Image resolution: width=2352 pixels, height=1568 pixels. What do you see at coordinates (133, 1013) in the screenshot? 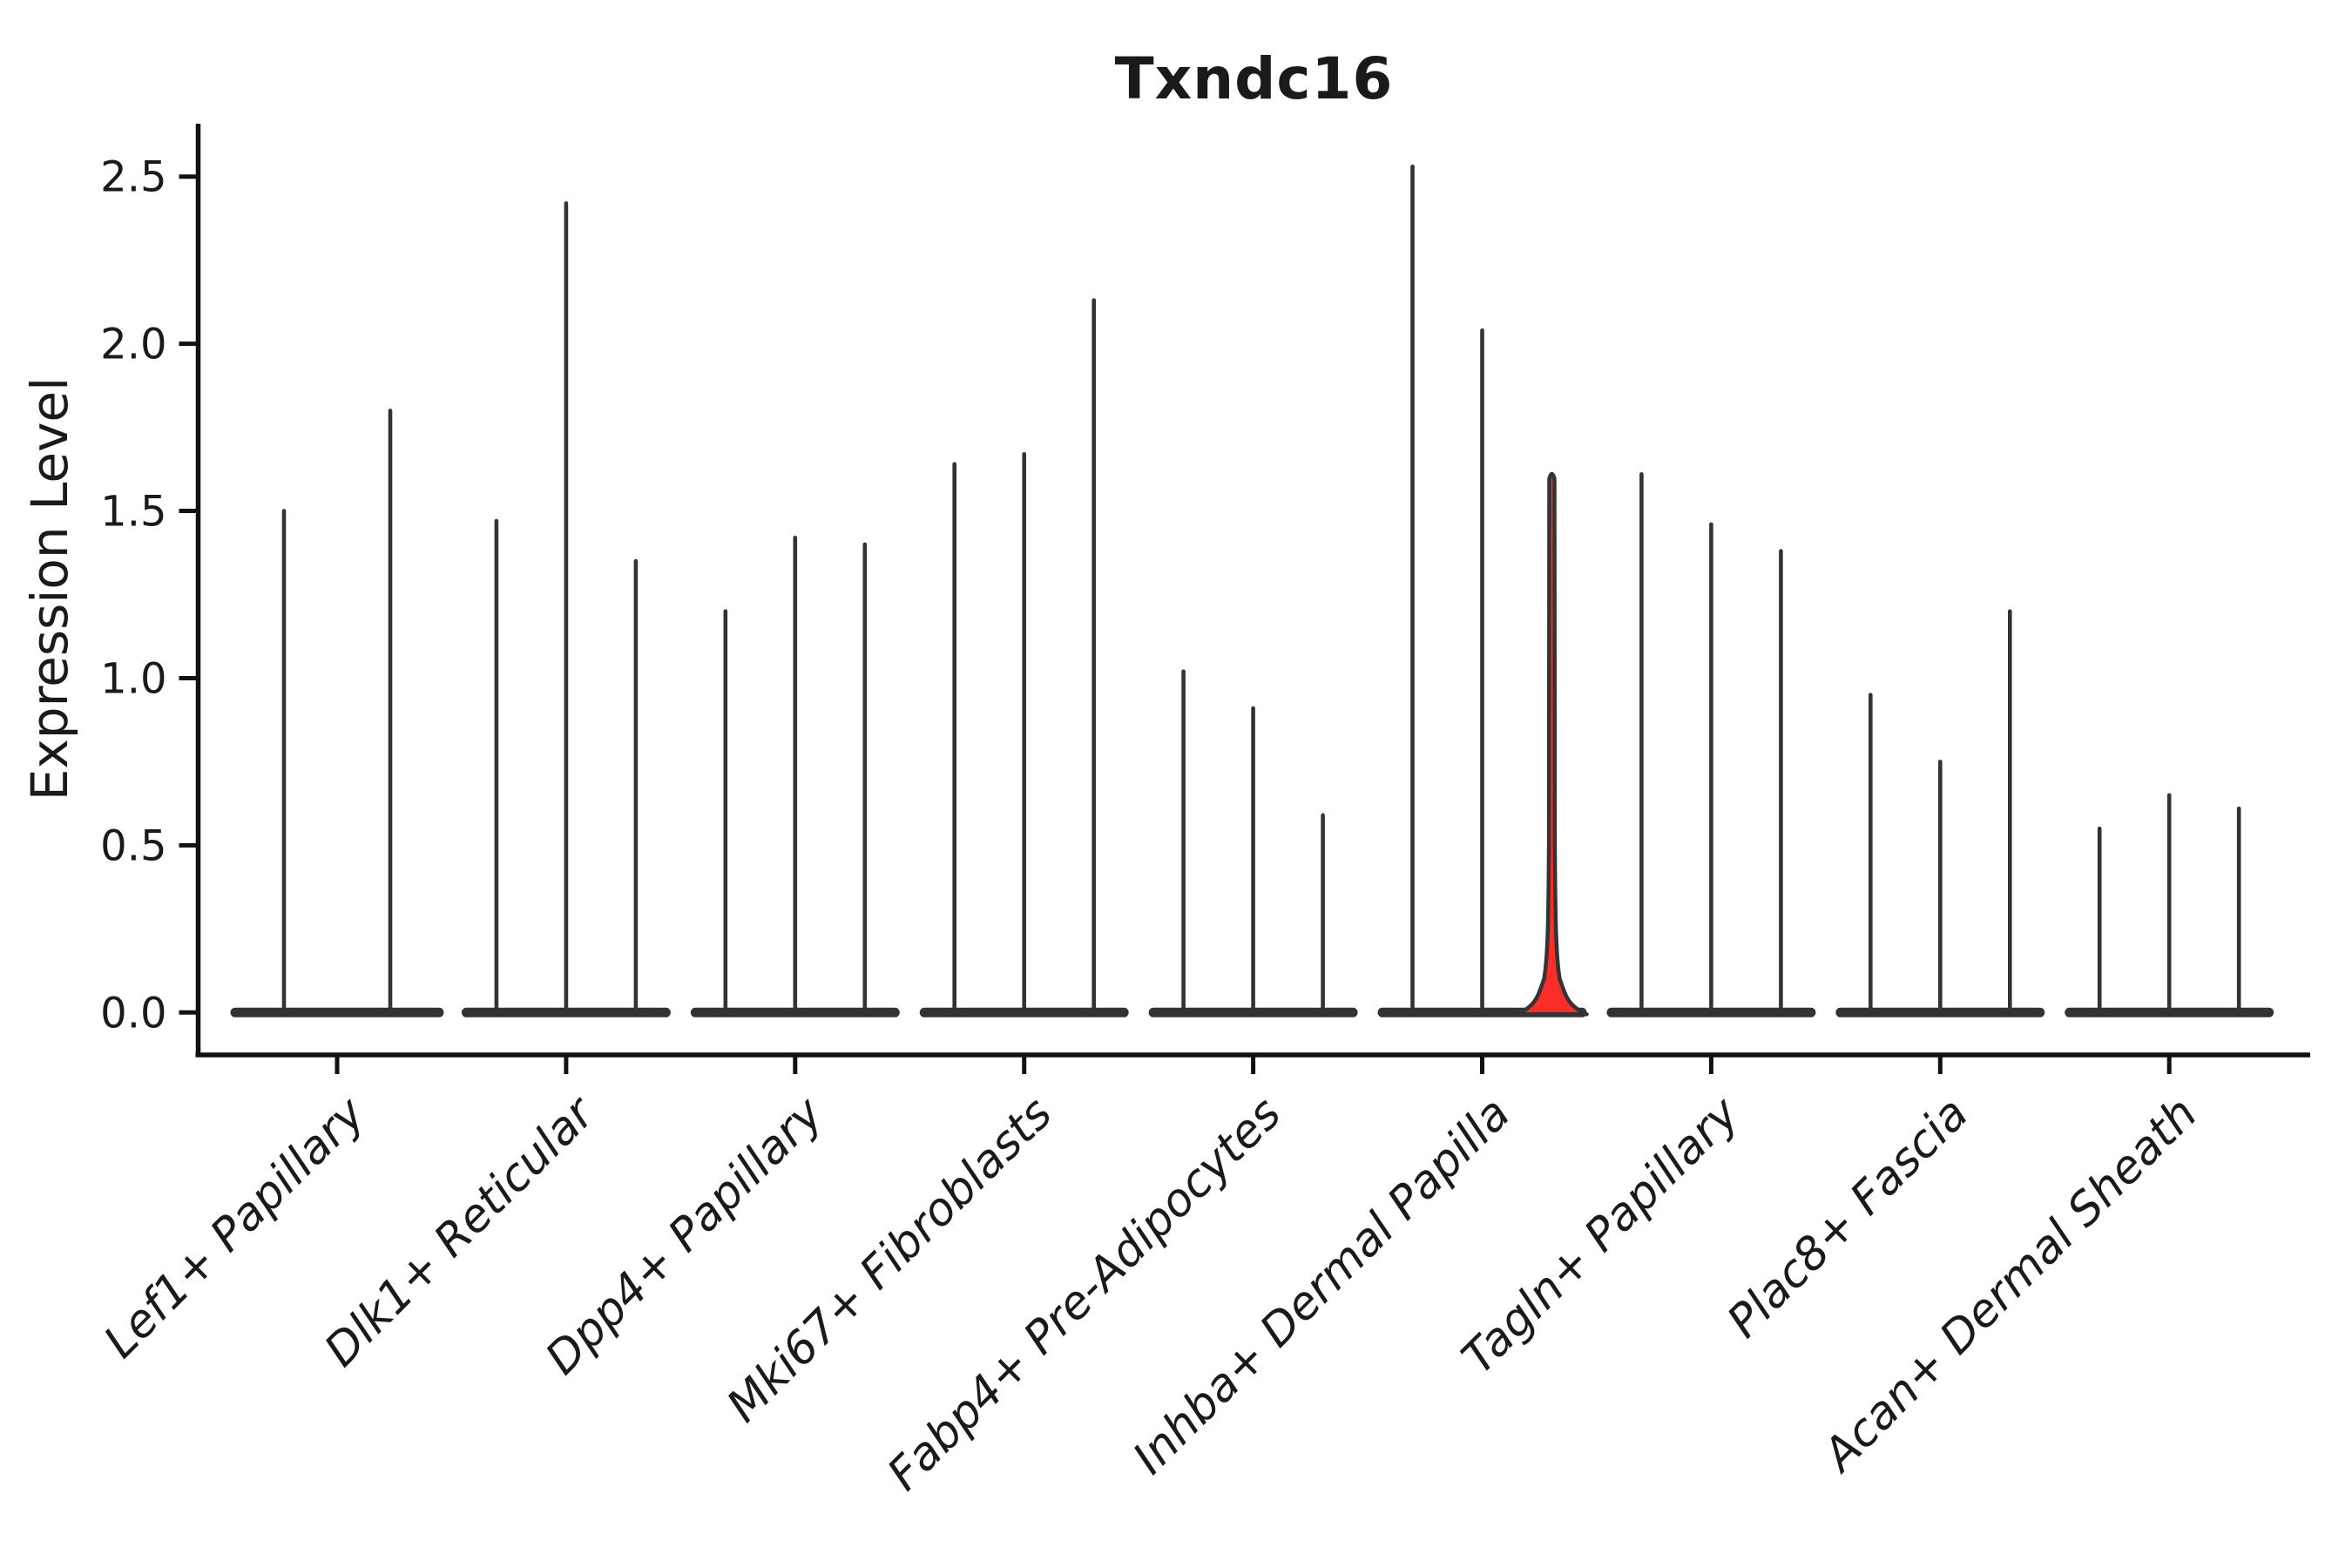
I see `y-tick-label: 0.0` at bounding box center [133, 1013].